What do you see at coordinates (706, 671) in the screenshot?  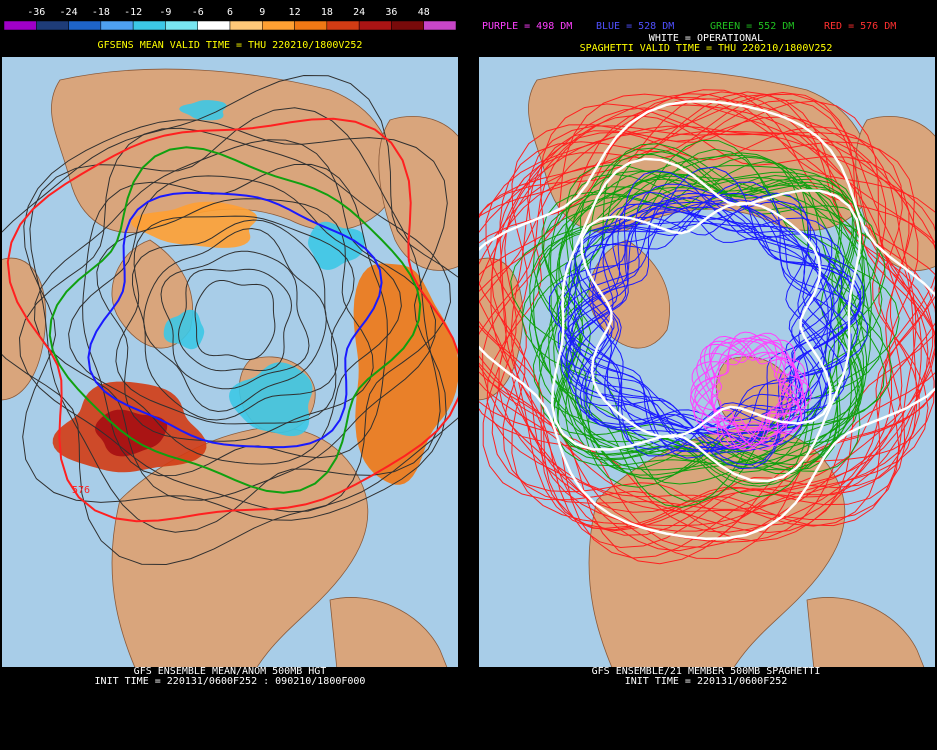 I see `right-footer: GFS ENSEMBLE/21 MEMBER 500MB SPAGHETTI` at bounding box center [706, 671].